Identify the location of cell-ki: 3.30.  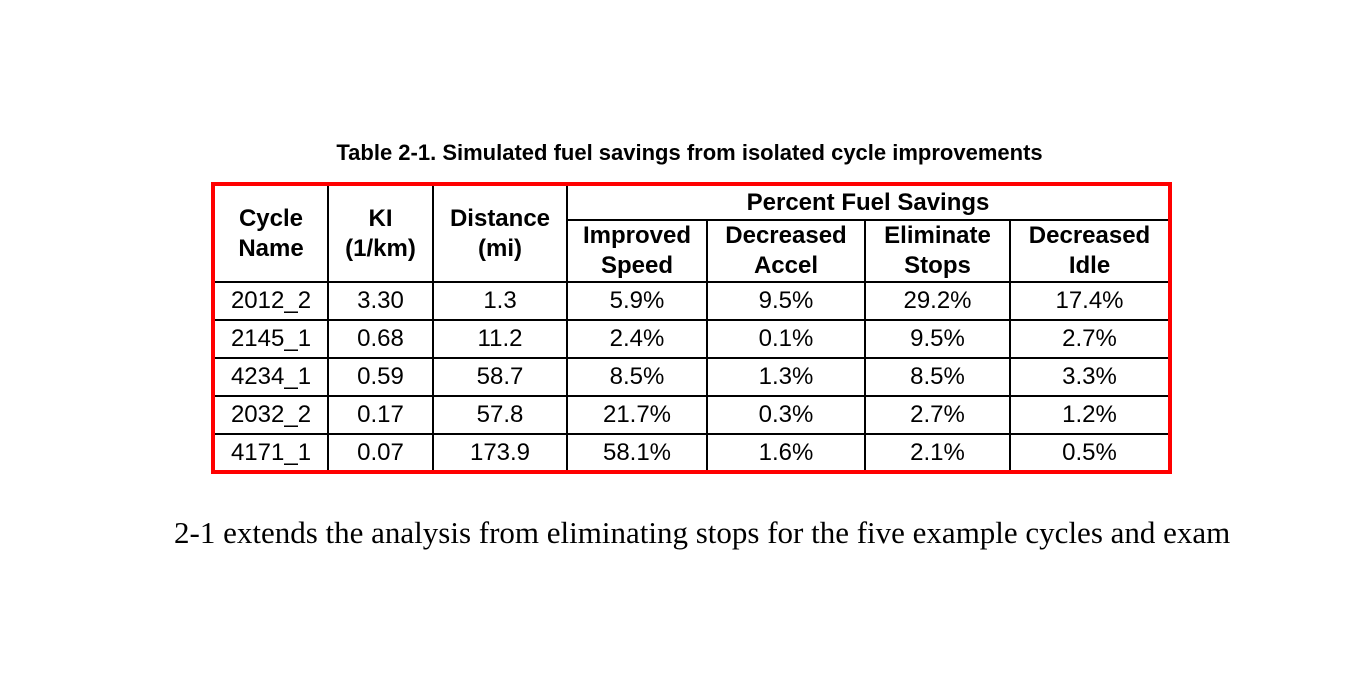
(380, 301).